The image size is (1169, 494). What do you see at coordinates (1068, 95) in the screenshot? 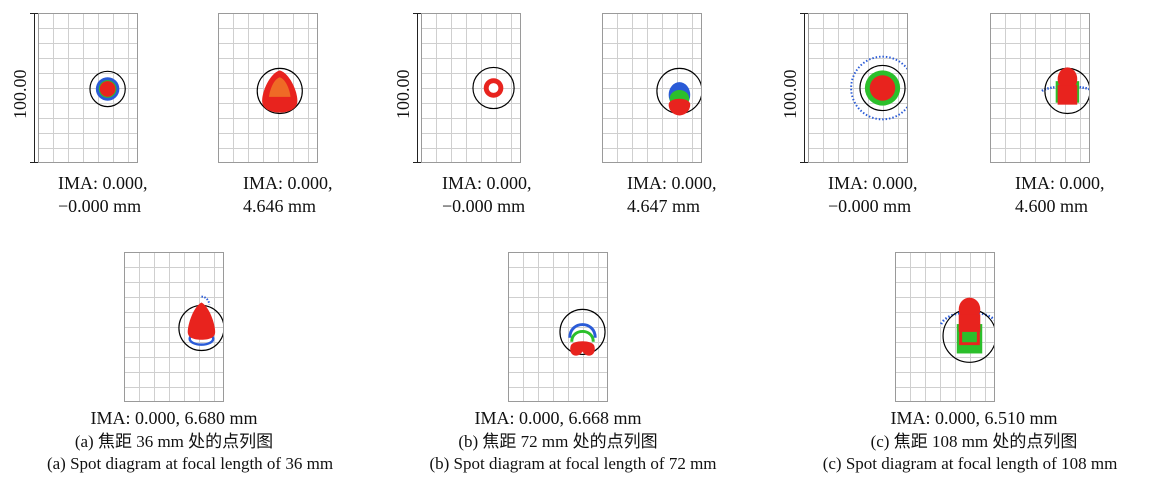
I see `red-spots-bottom` at bounding box center [1068, 95].